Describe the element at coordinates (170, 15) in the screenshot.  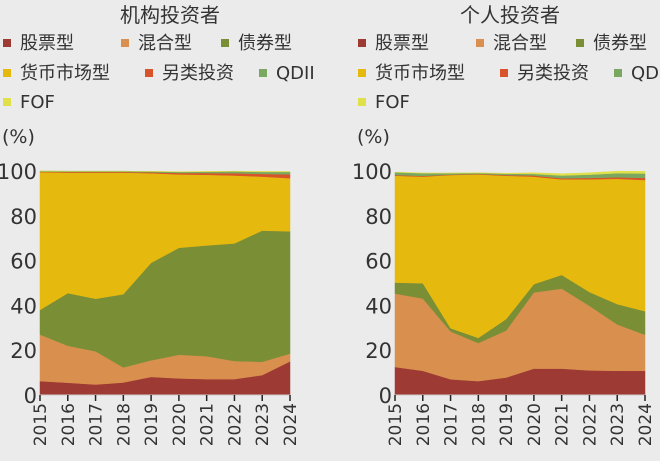
I see `chart-title: 机构投资者` at that location.